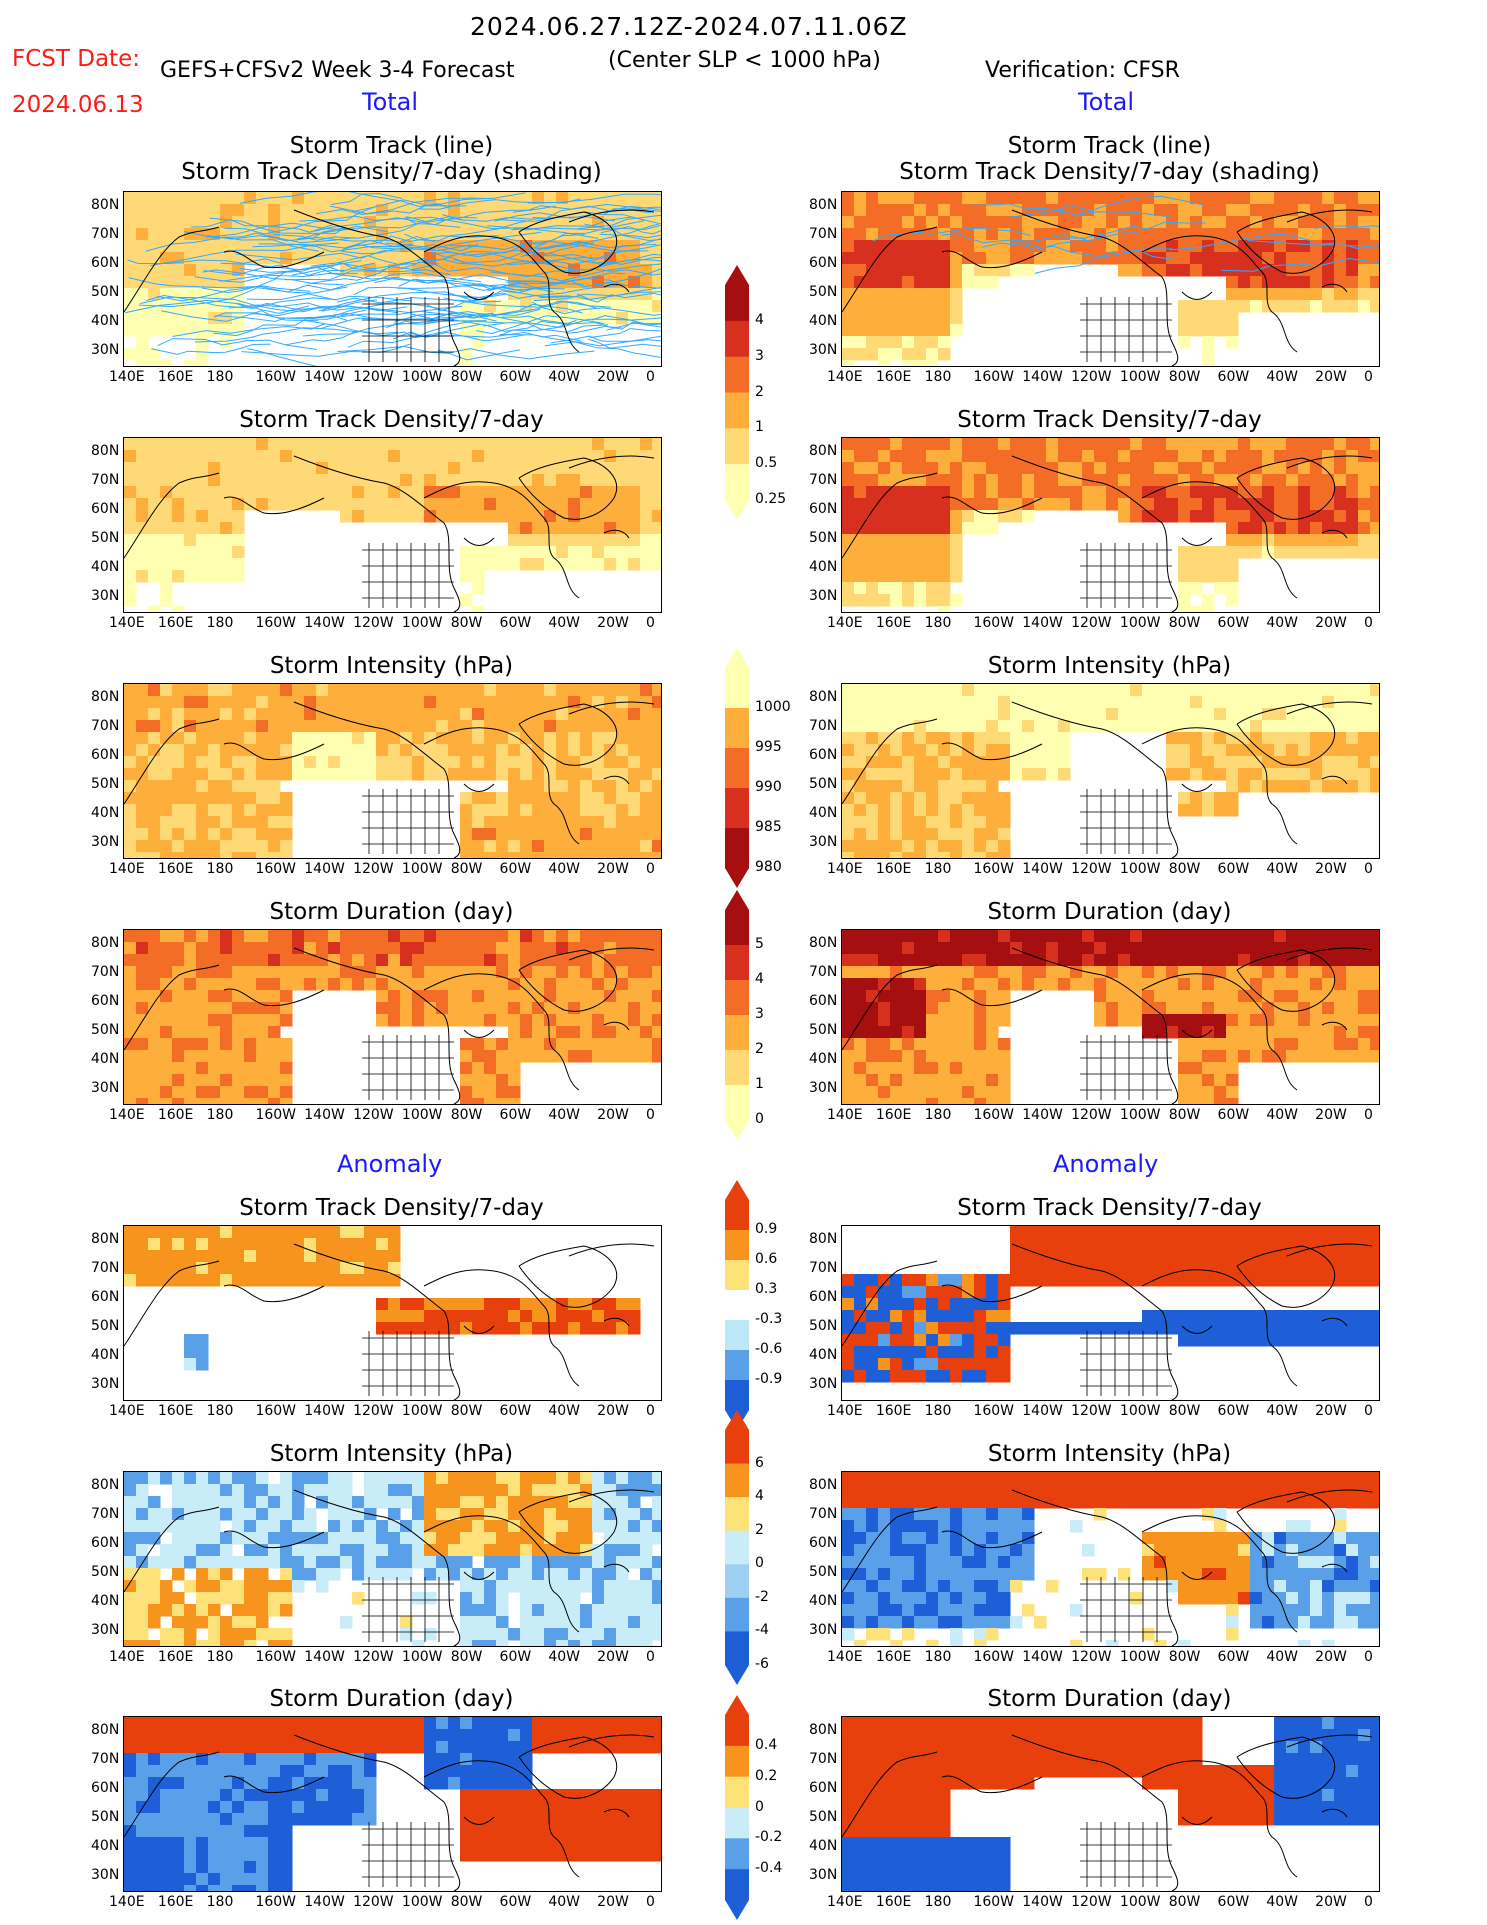 This screenshot has width=1487, height=1925. What do you see at coordinates (105, 1485) in the screenshot?
I see `map-l-anom-intensity-lat-tick: 80N` at bounding box center [105, 1485].